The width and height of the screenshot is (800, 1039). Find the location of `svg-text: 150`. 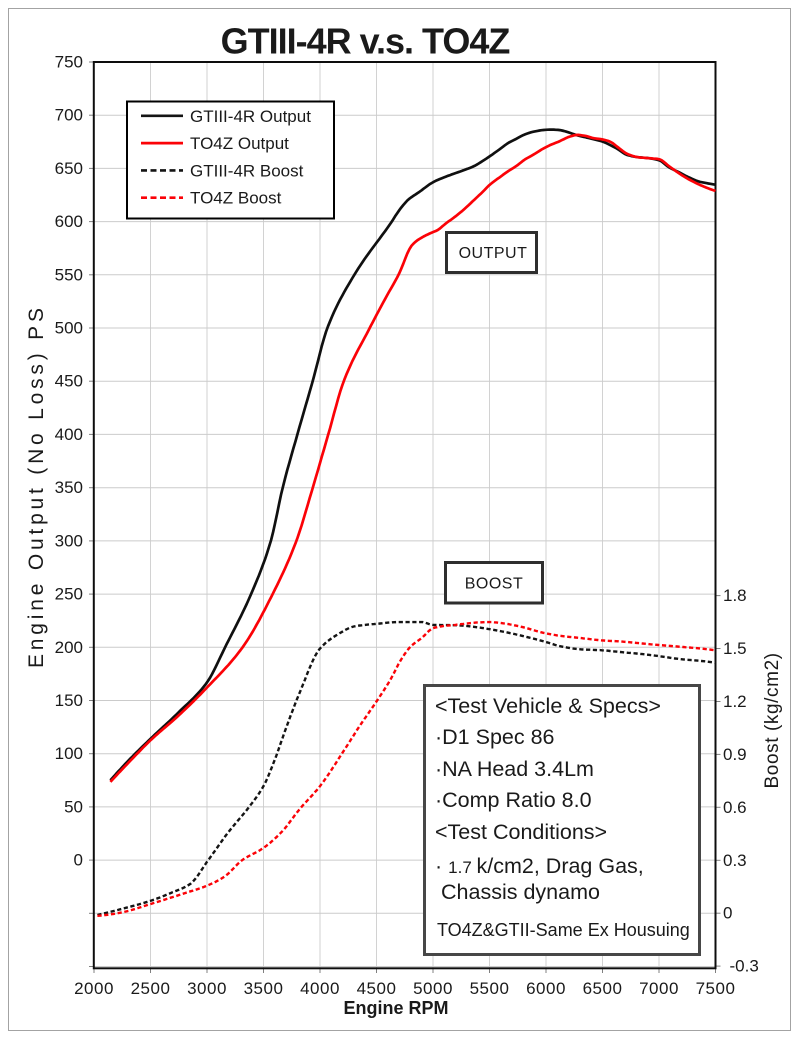

svg-text: 150 is located at coordinates (69, 700).